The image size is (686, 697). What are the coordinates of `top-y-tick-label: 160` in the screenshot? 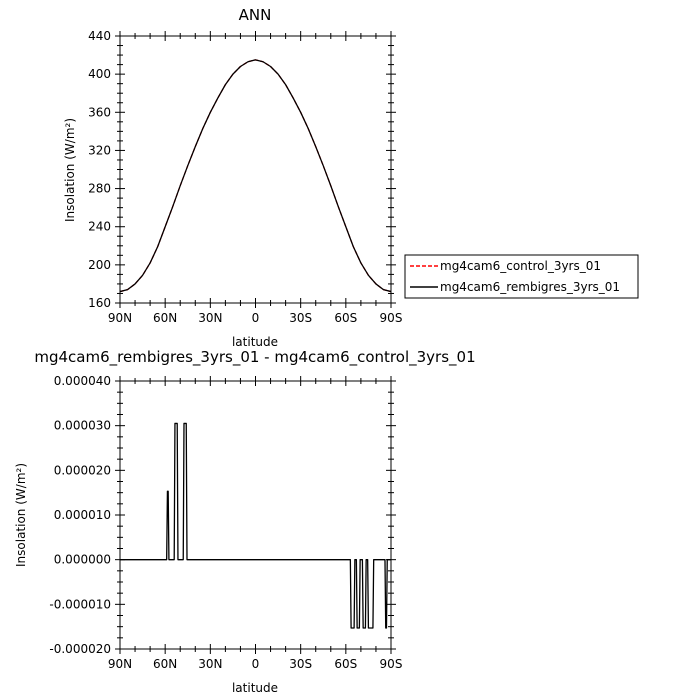 It's located at (99, 303).